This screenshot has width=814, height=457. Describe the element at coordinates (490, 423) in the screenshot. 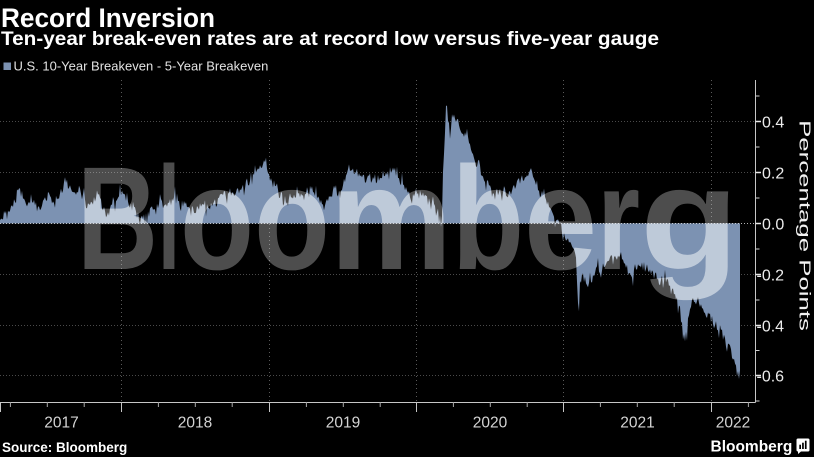

I see `svg-text: 2020` at that location.